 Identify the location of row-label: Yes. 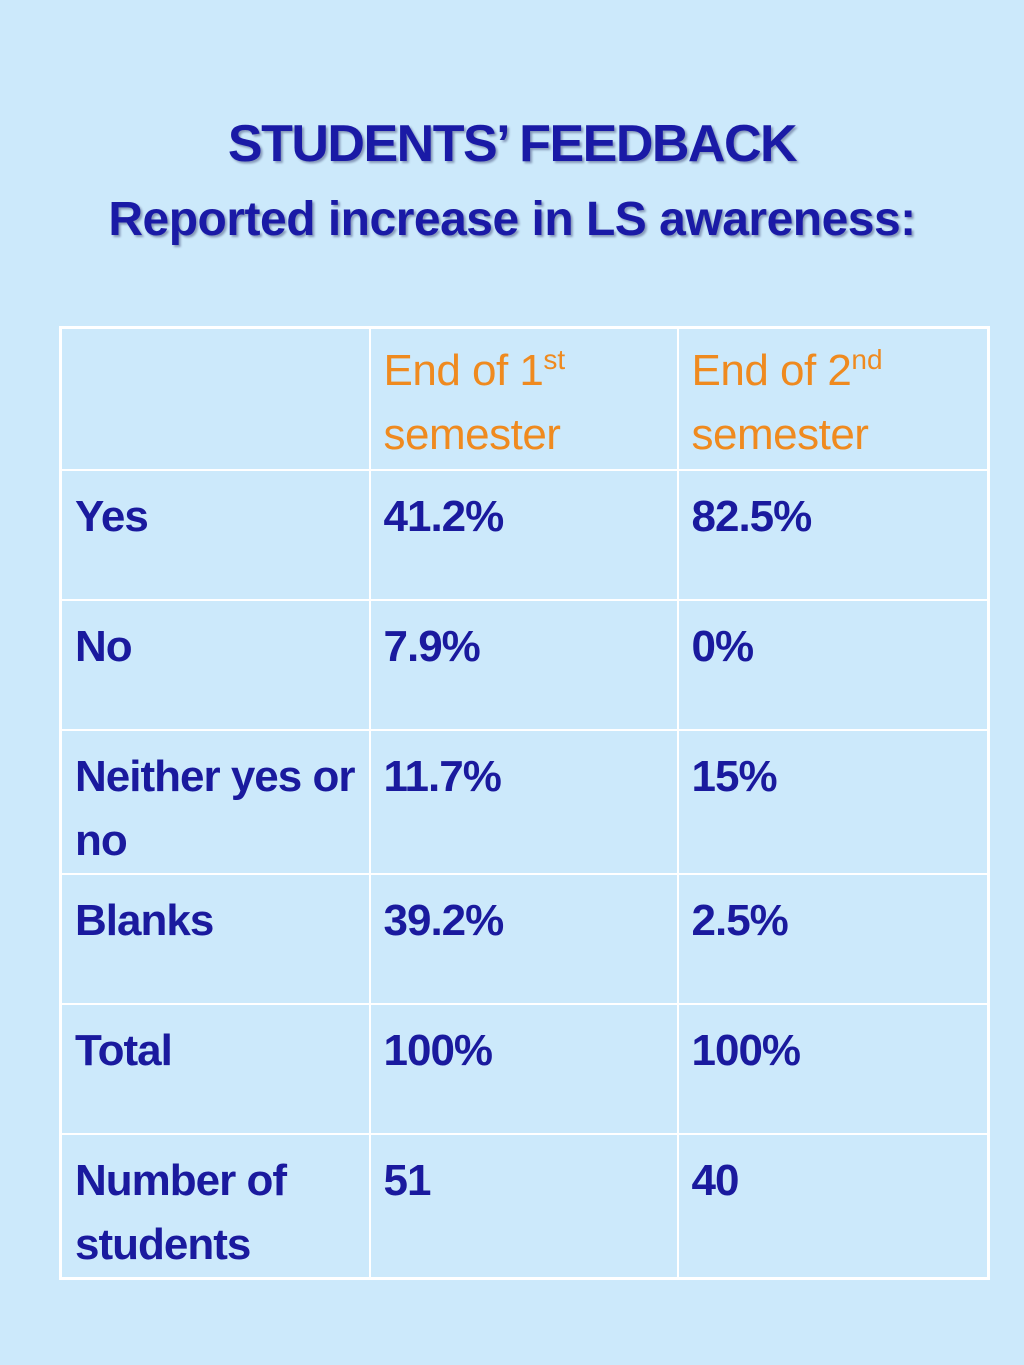
(215, 534).